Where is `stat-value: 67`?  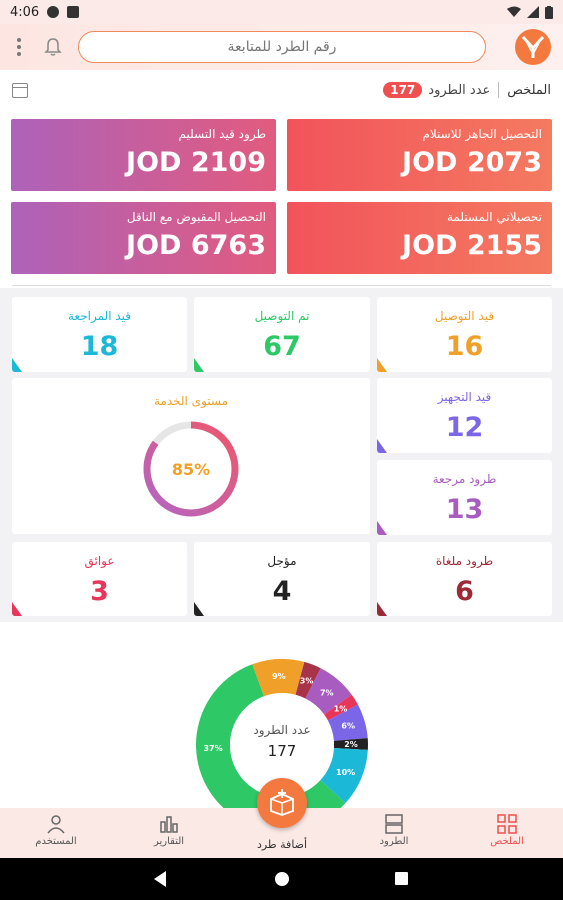
stat-value: 67 is located at coordinates (282, 346).